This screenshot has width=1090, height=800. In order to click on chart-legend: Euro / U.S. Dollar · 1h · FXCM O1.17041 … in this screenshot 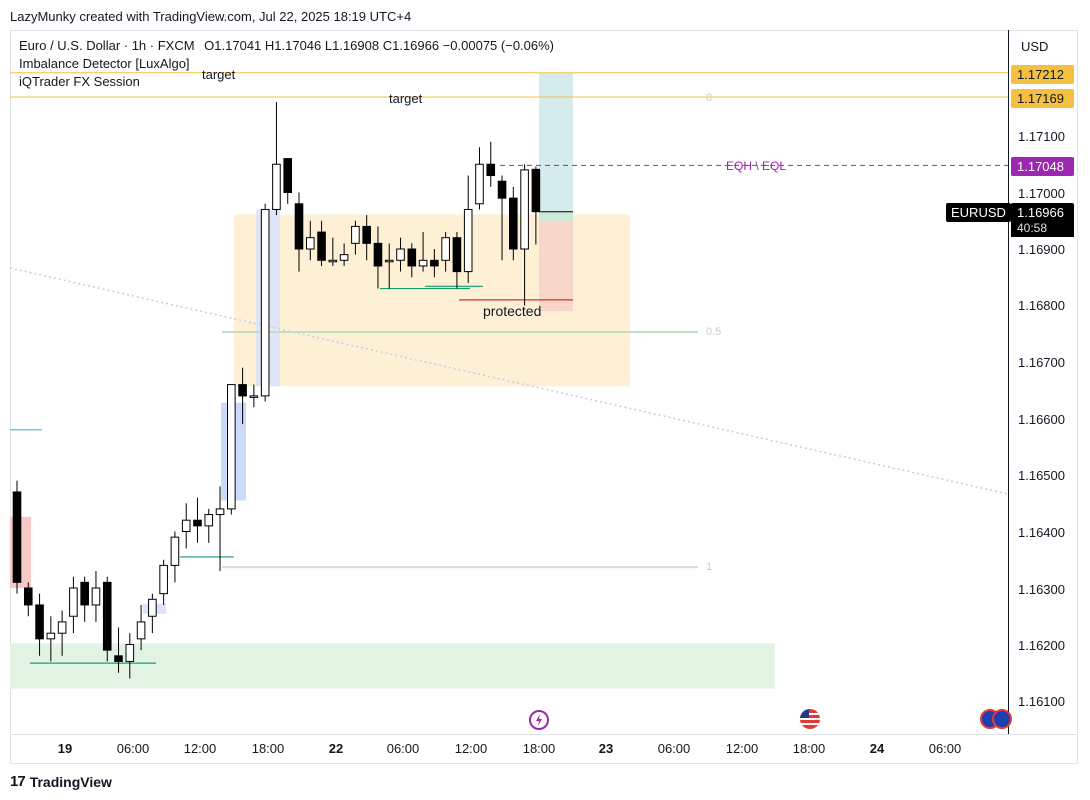, I will do `click(286, 64)`.